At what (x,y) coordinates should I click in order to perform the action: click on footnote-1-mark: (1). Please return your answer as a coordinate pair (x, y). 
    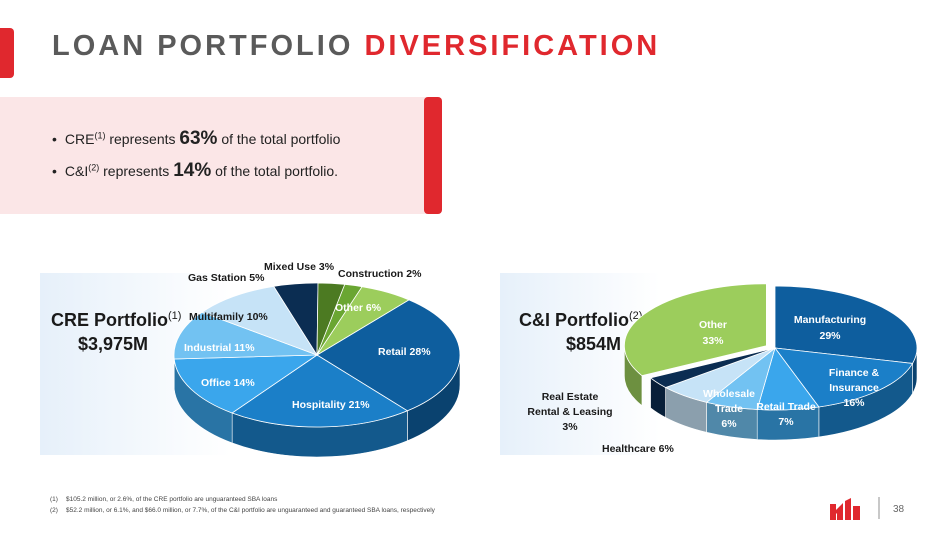
    Looking at the image, I should click on (54, 499).